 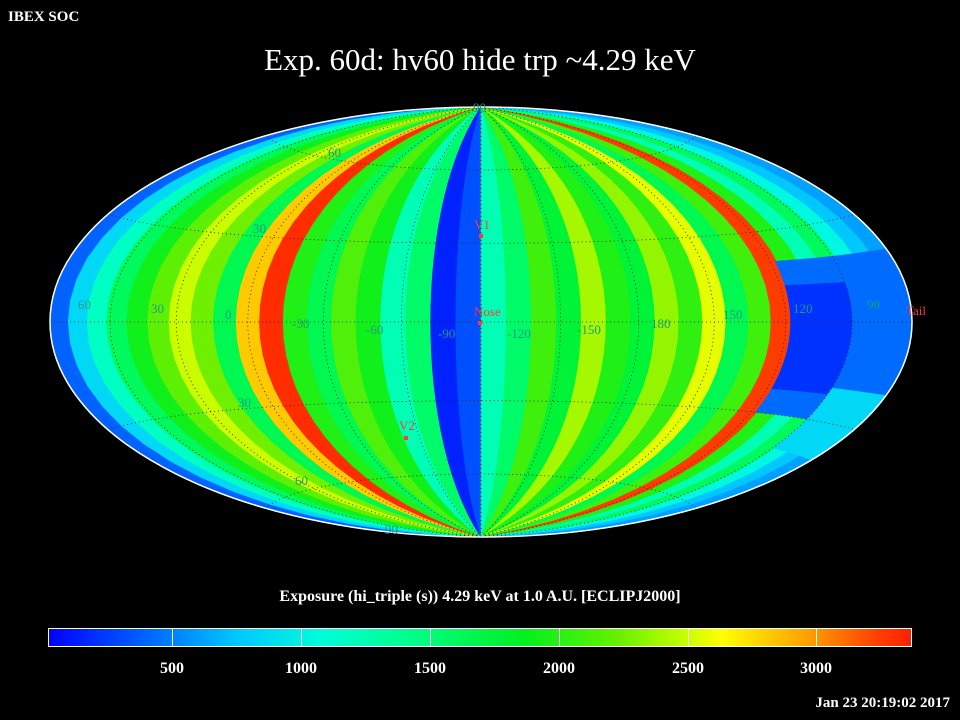 I want to click on timestamp: Jan 23 20:19:02 2017, so click(x=882, y=703).